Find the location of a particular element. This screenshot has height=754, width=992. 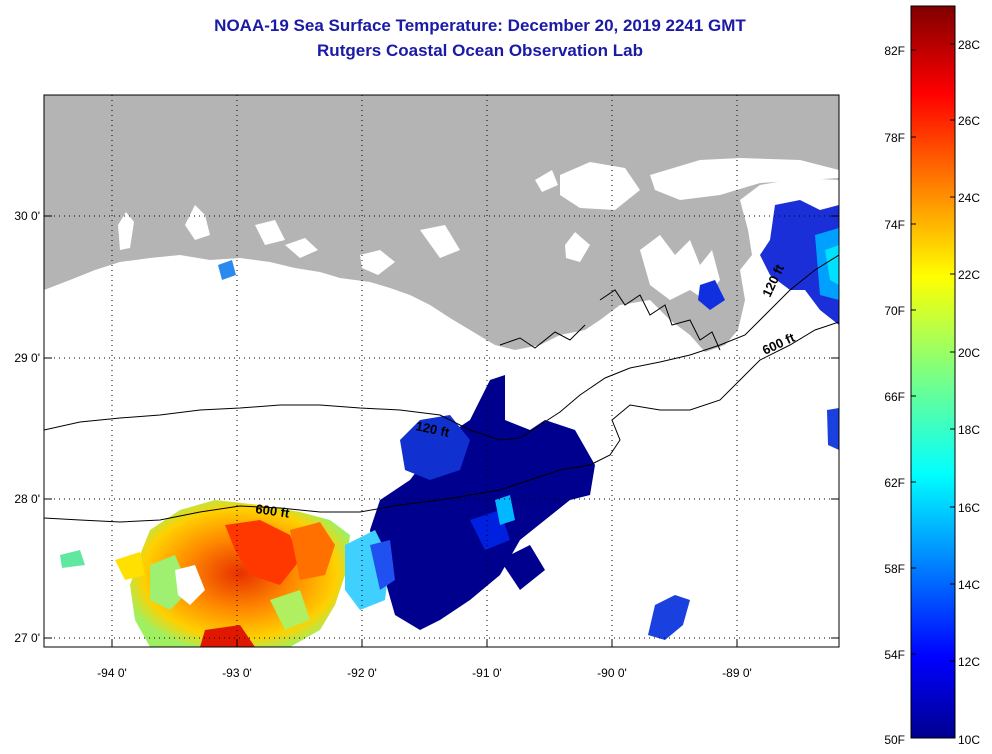

colorbar-c-label: 20C is located at coordinates (969, 353).